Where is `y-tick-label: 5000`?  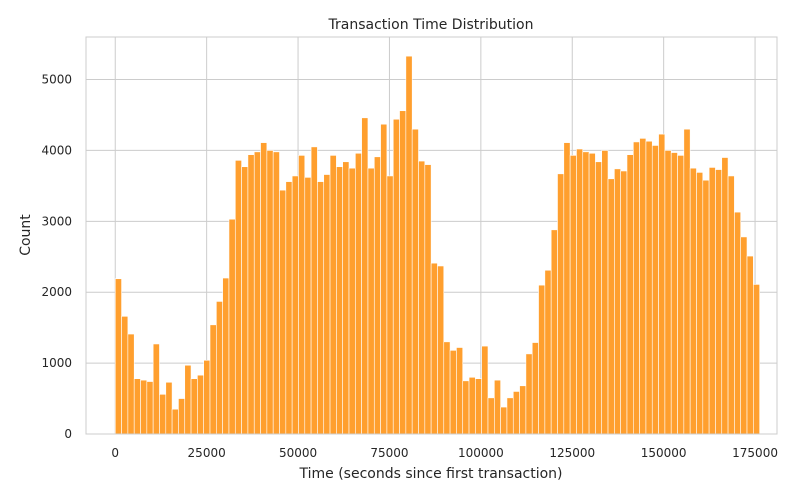 y-tick-label: 5000 is located at coordinates (56, 80).